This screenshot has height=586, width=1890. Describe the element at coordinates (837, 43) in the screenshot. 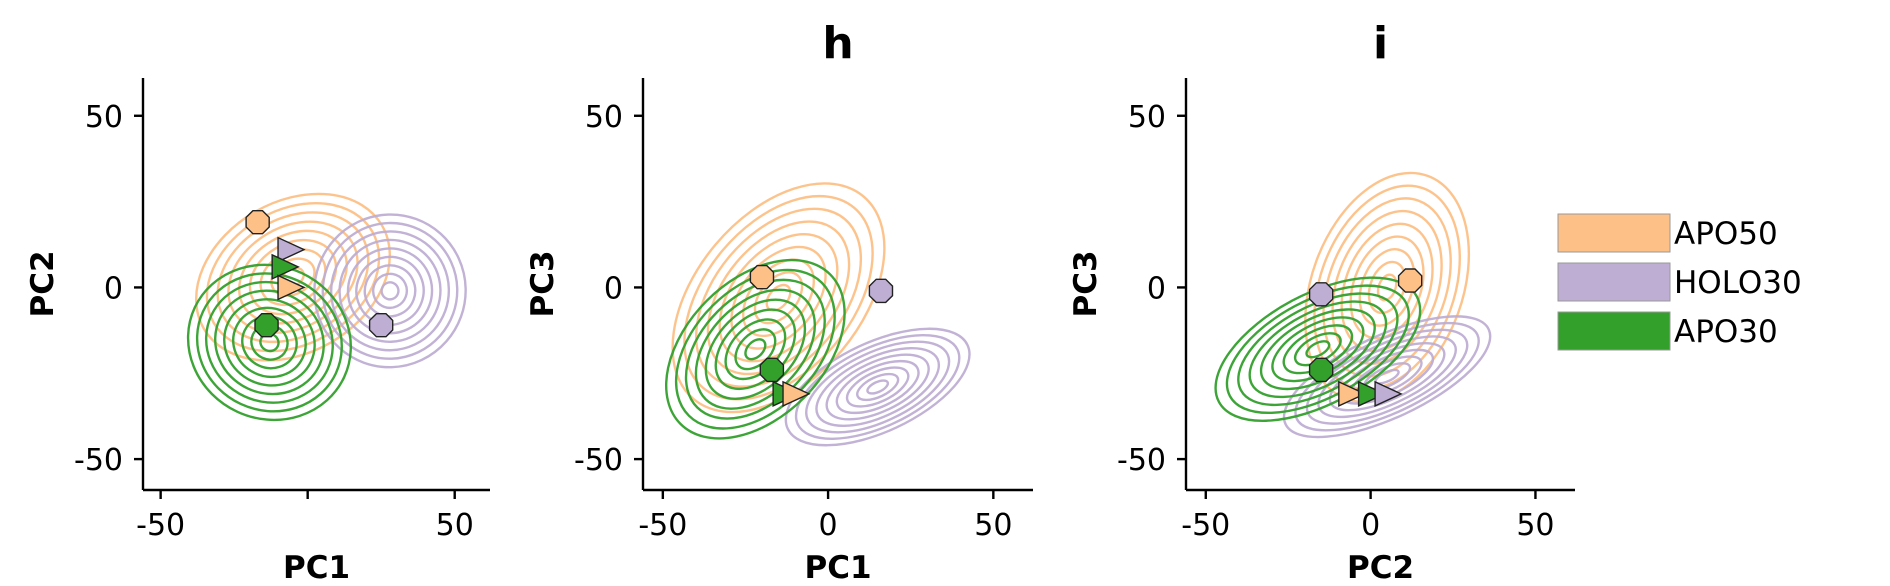

I see `panel-title: h` at that location.